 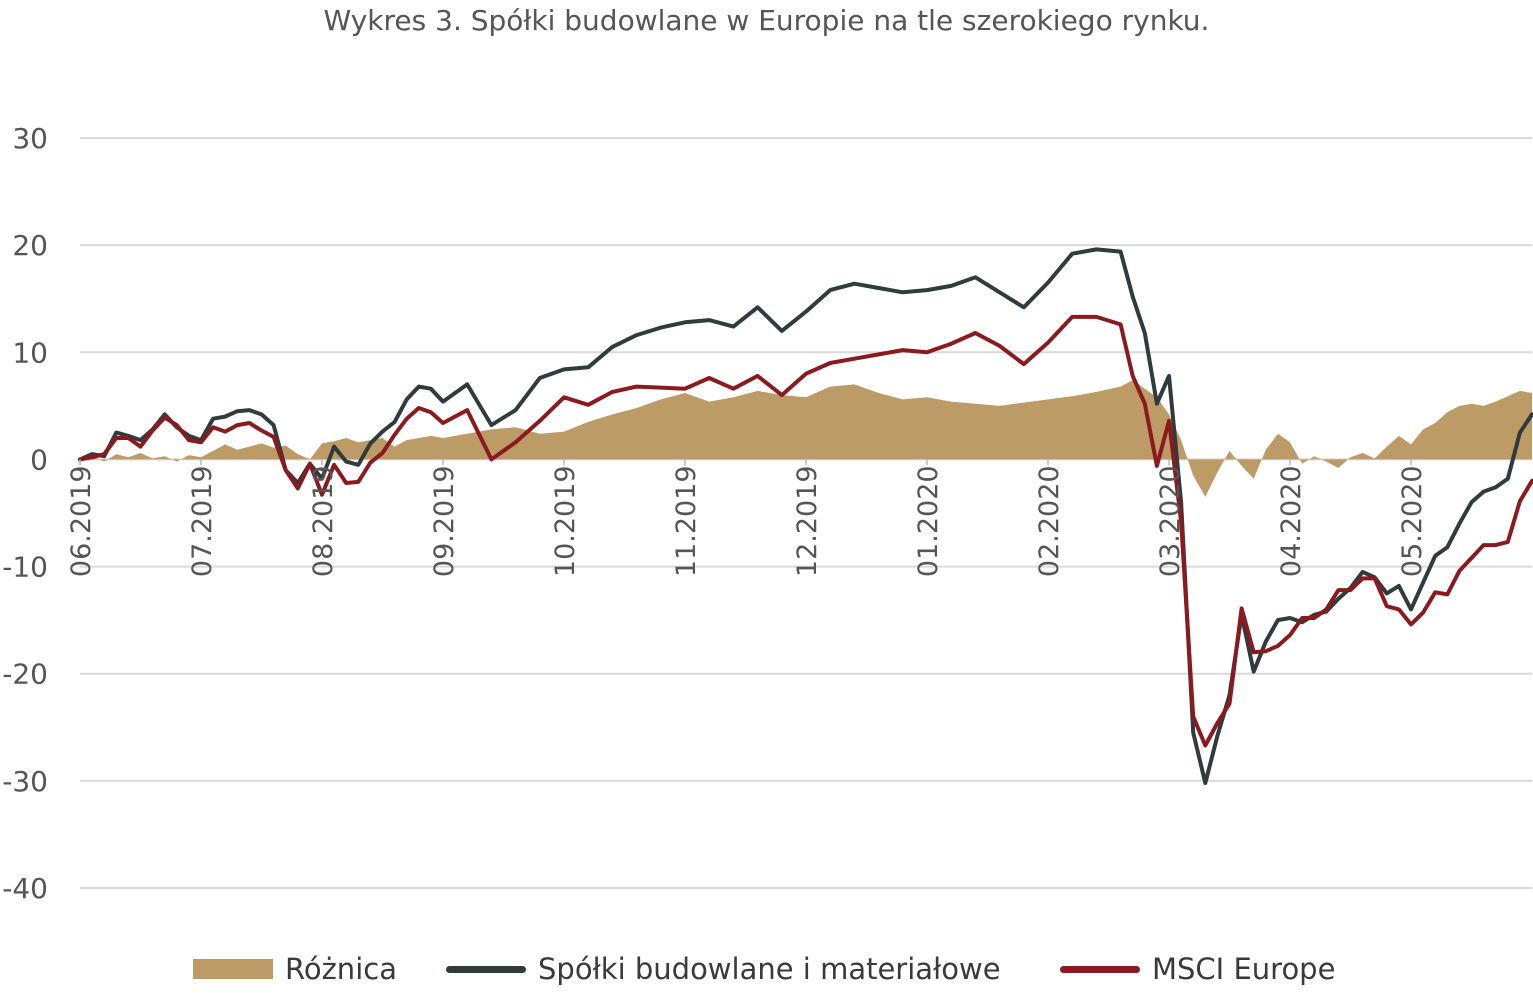 I want to click on x-tick-label-0: 06.2019, so click(x=81, y=521).